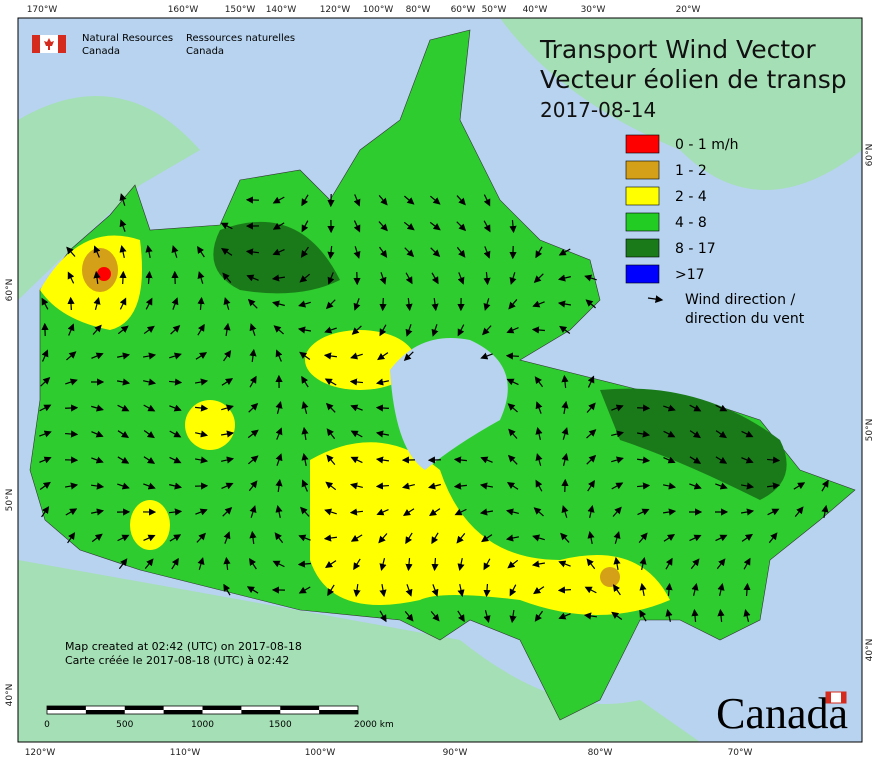 The height and width of the screenshot is (760, 880). Describe the element at coordinates (205, 51) in the screenshot. I see `agency-fr: Canada` at that location.